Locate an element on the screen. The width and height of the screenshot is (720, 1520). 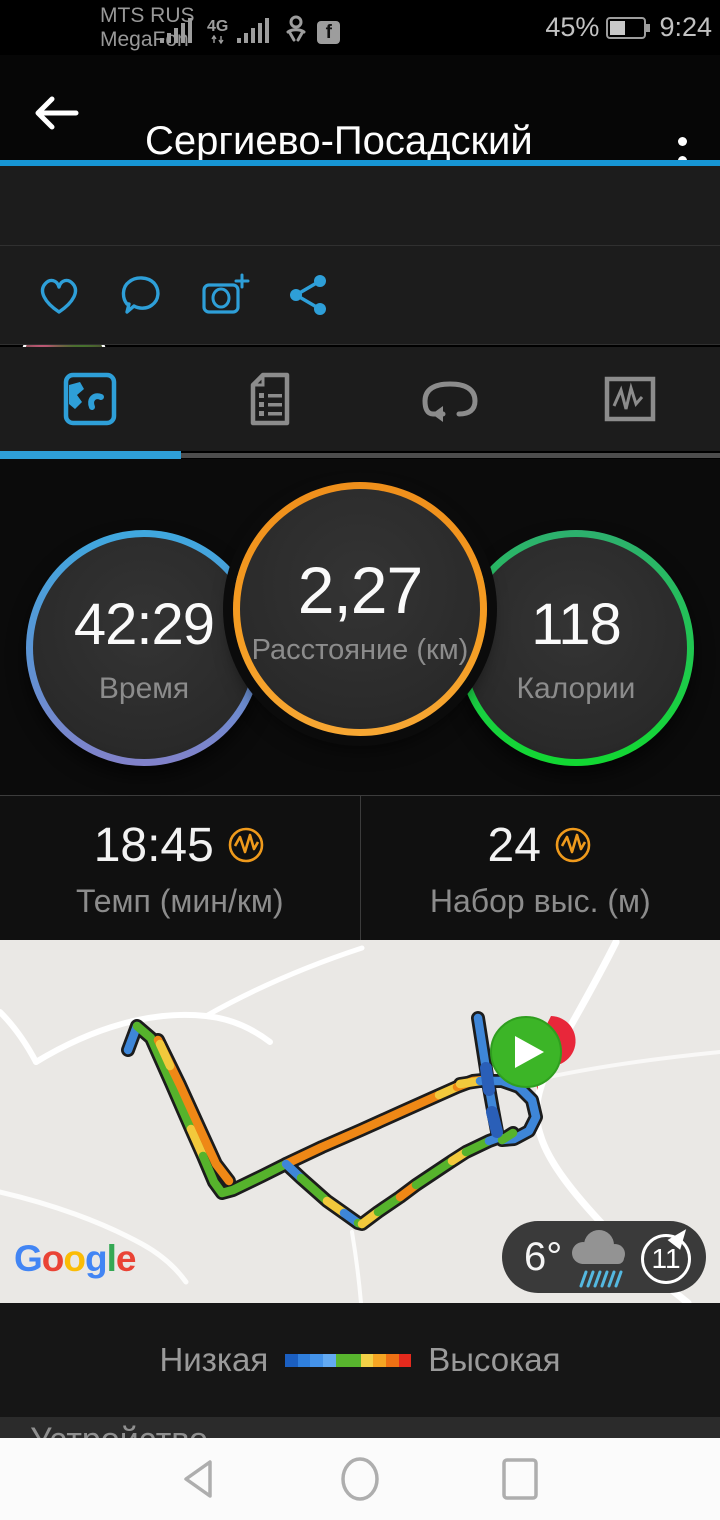
add-photo-icon is located at coordinates (225, 295).